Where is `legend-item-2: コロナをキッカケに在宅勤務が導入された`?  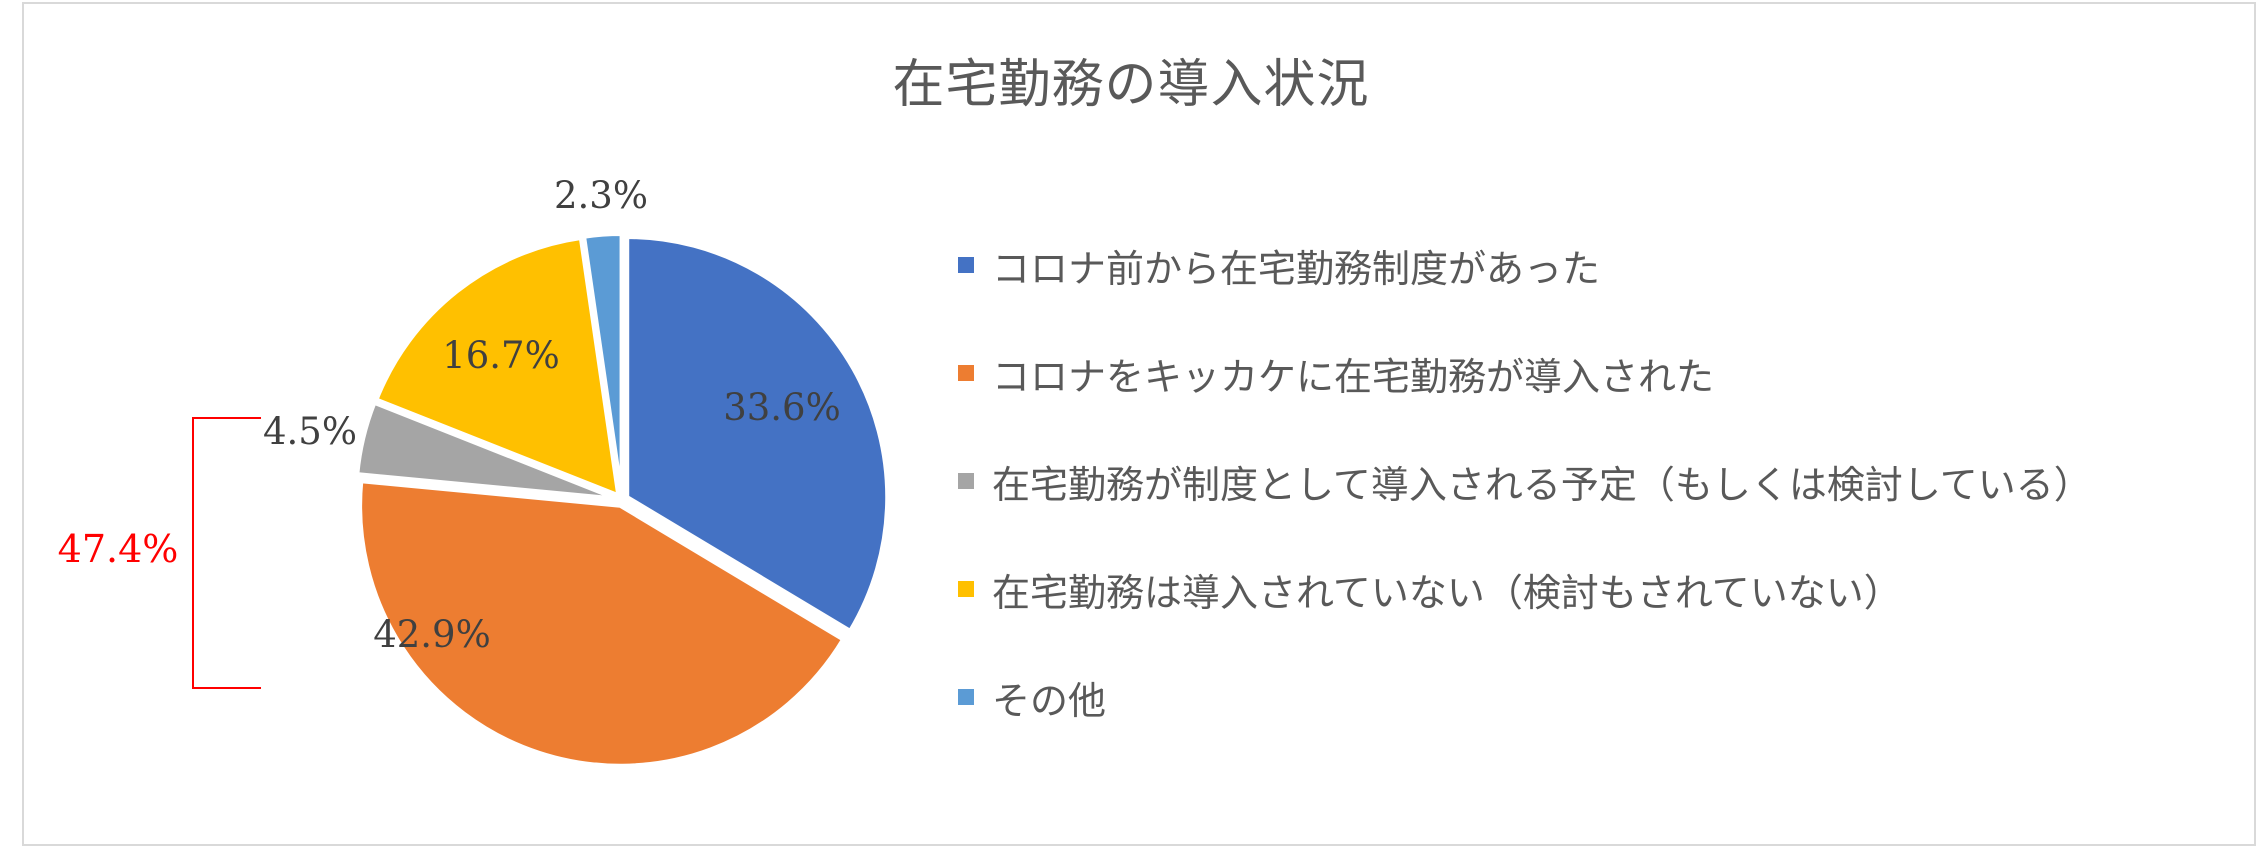
legend-item-2: コロナをキッカケに在宅勤務が導入された is located at coordinates (1336, 373).